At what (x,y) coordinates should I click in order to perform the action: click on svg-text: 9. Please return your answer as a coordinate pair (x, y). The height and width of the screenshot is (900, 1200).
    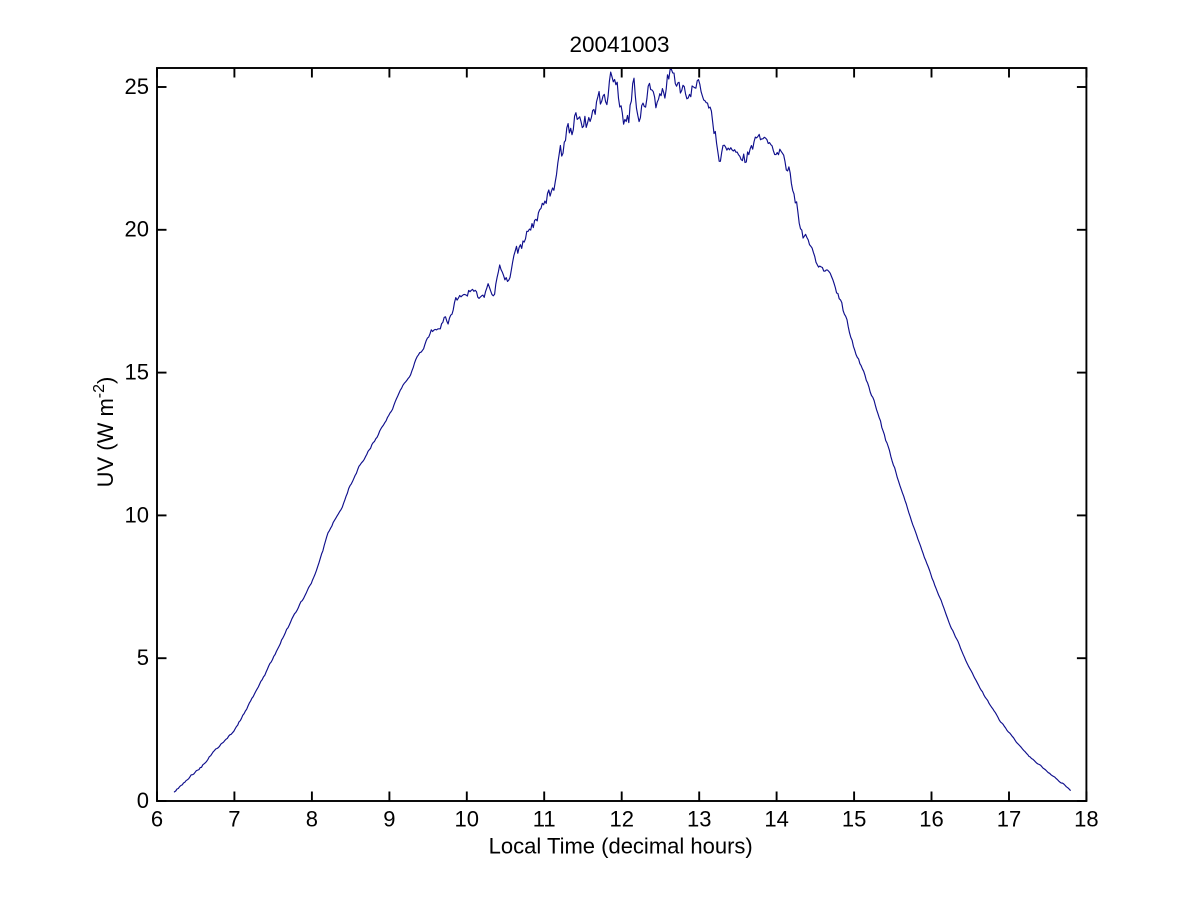
    Looking at the image, I should click on (389, 819).